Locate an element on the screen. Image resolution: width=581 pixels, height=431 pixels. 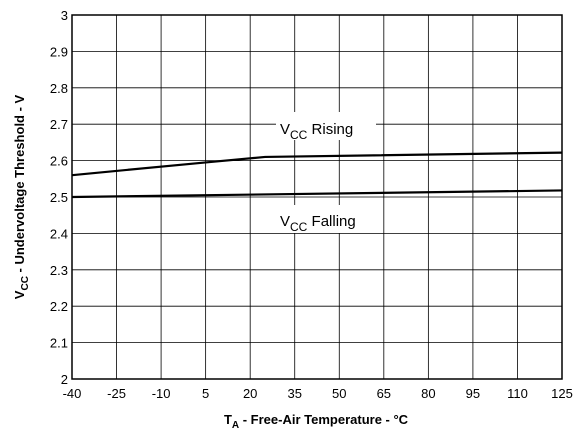
y-axis-title: VCC - Undervoltage Threshold - V is located at coordinates (21, 196).